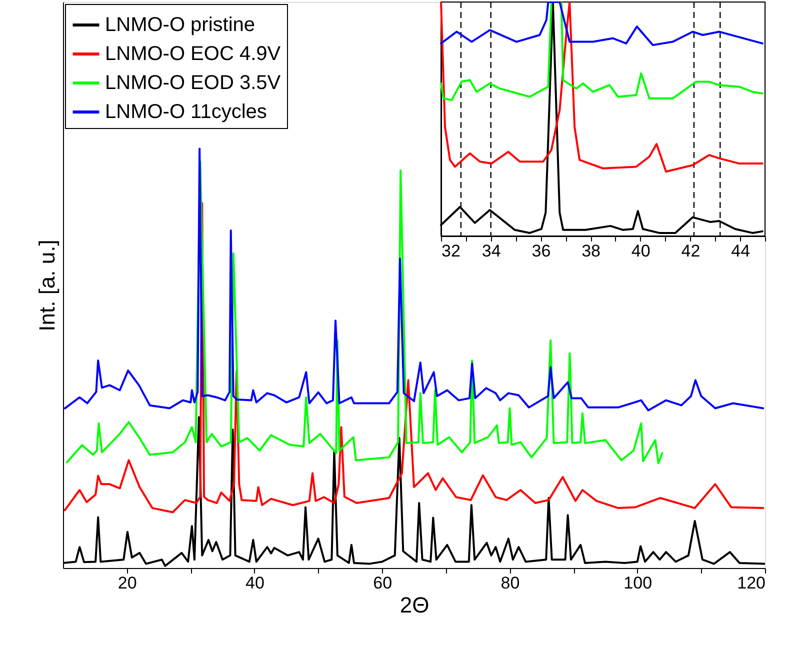  What do you see at coordinates (591, 251) in the screenshot?
I see `x-tick-label: 38` at bounding box center [591, 251].